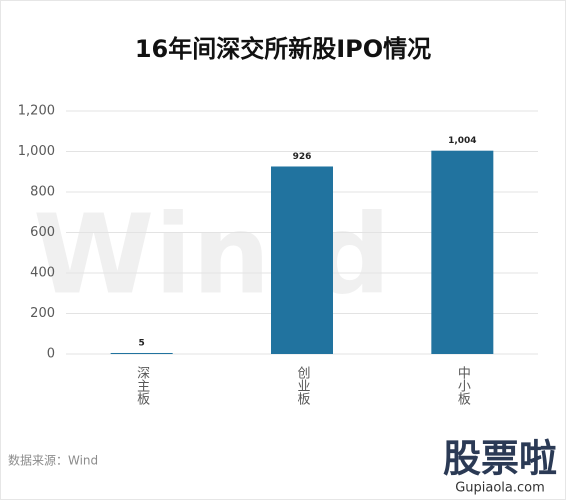 The width and height of the screenshot is (566, 500). I want to click on chart-title: 16年间深交所新股IPO情况, so click(283, 49).